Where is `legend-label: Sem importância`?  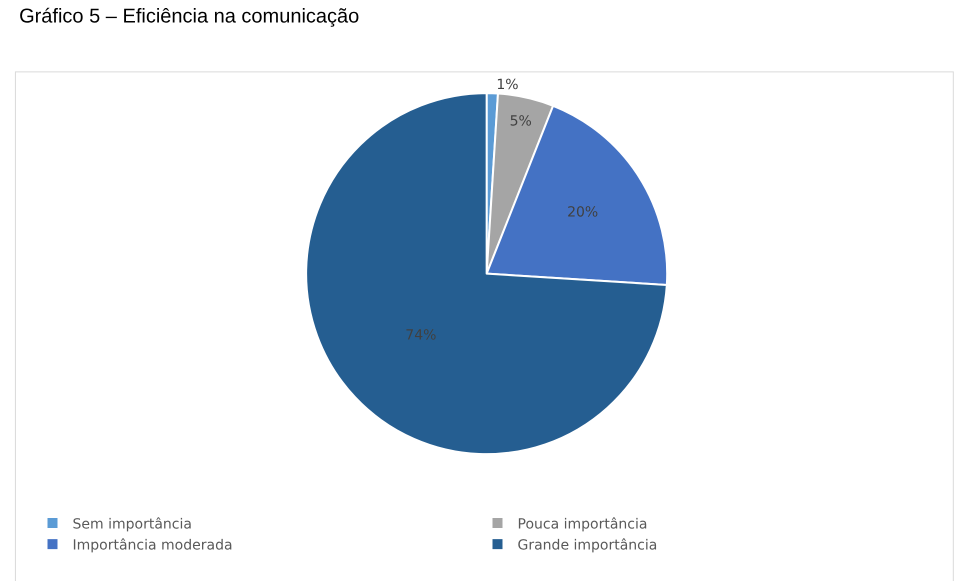
legend-label: Sem importância is located at coordinates (132, 524).